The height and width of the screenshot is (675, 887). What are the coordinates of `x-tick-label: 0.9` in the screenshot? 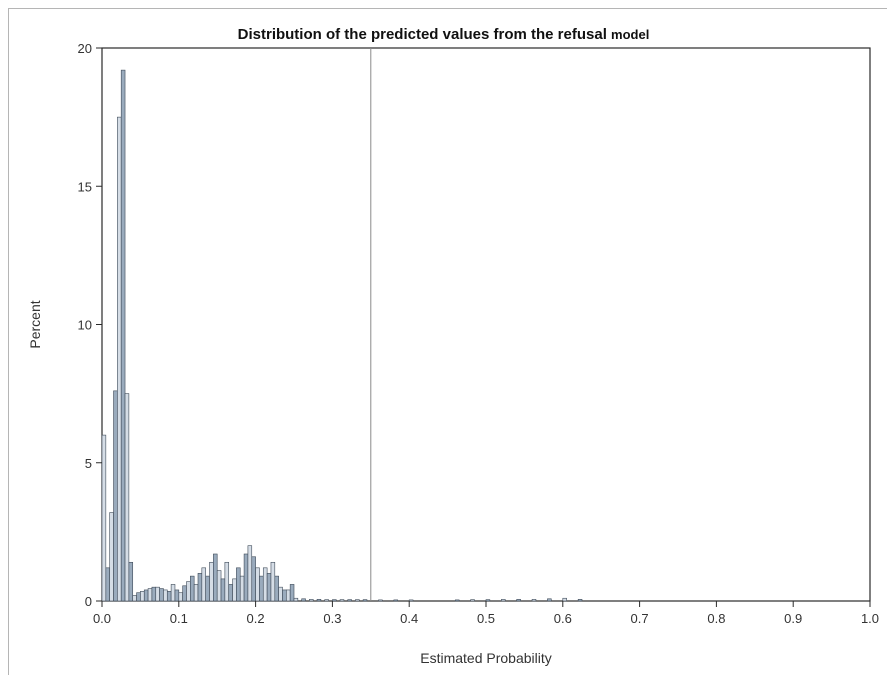 It's located at (793, 618).